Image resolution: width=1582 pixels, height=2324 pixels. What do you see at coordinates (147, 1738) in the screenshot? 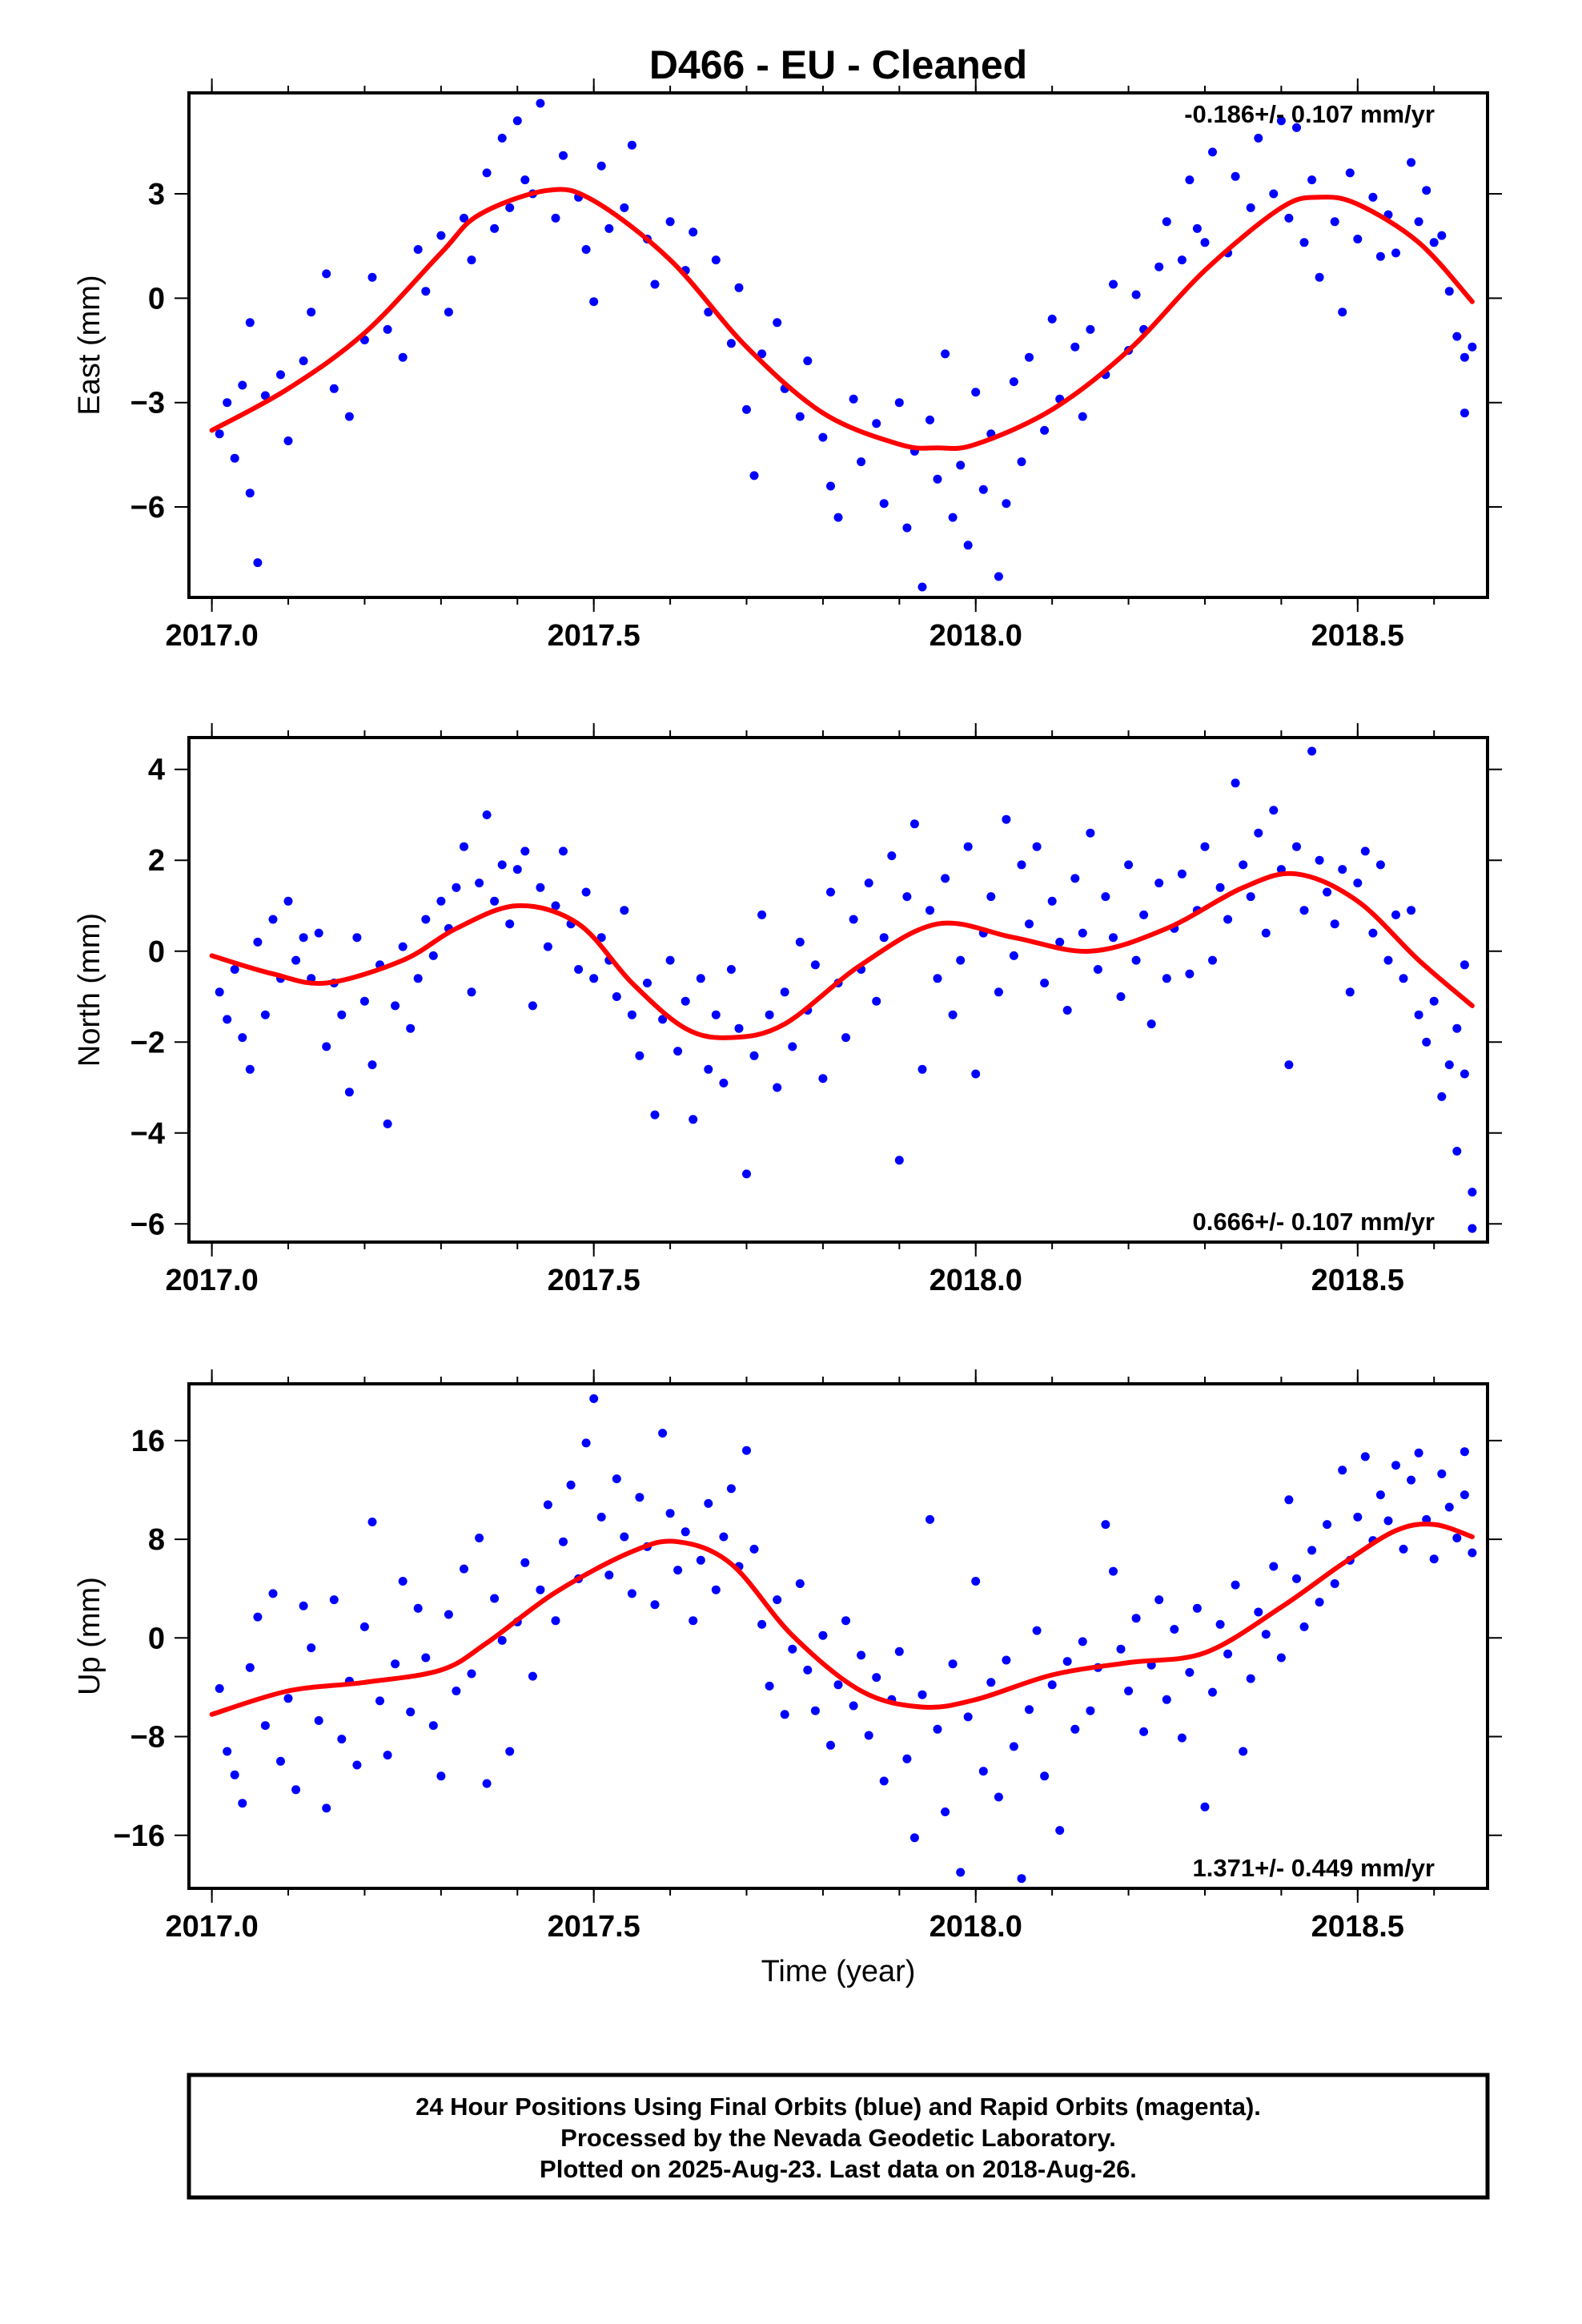
I see `up-y-tick-label: −8` at bounding box center [147, 1738].